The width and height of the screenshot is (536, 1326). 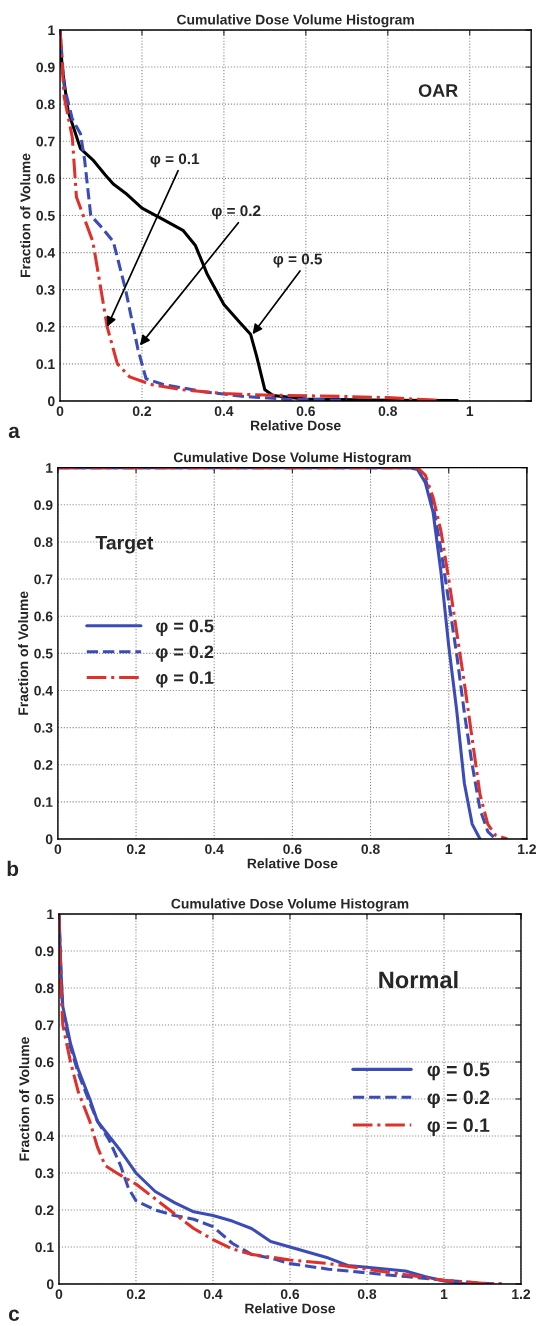 I want to click on annotation: Target, so click(x=124, y=544).